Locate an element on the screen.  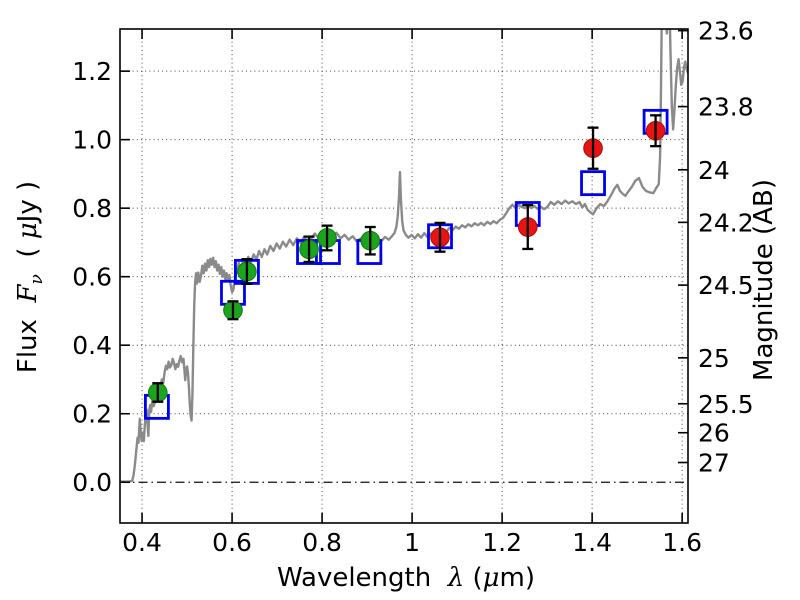
y-tick-label-left: 0.4 is located at coordinates (92, 345).